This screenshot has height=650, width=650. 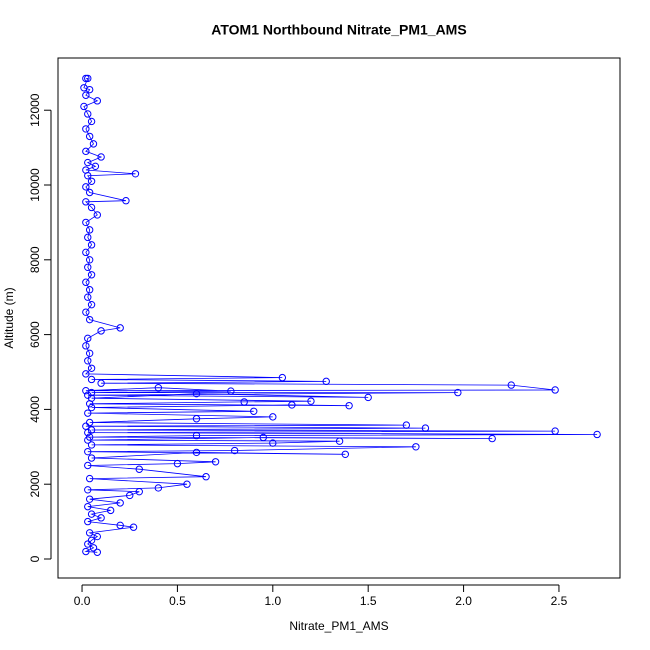 I want to click on y-tick-label: 0, so click(x=35, y=558).